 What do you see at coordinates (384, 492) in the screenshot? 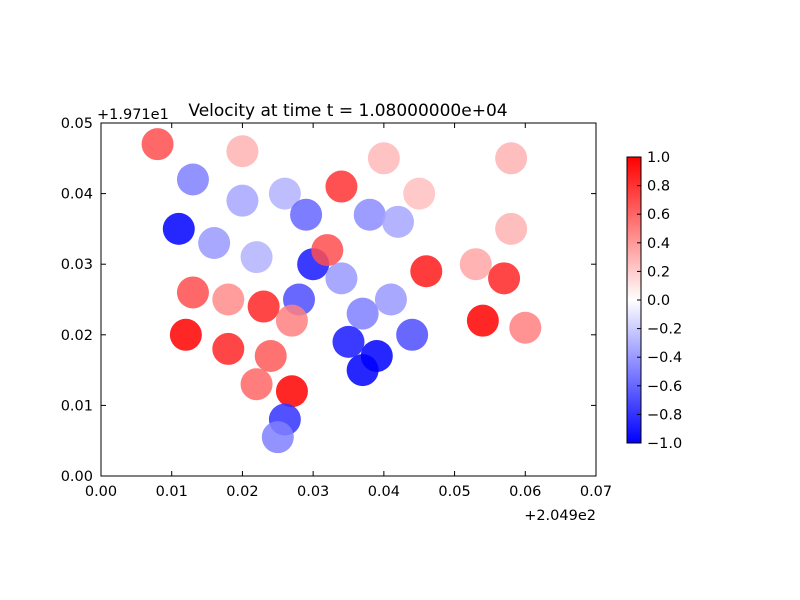
I see `x-tick-label: 0.04` at bounding box center [384, 492].